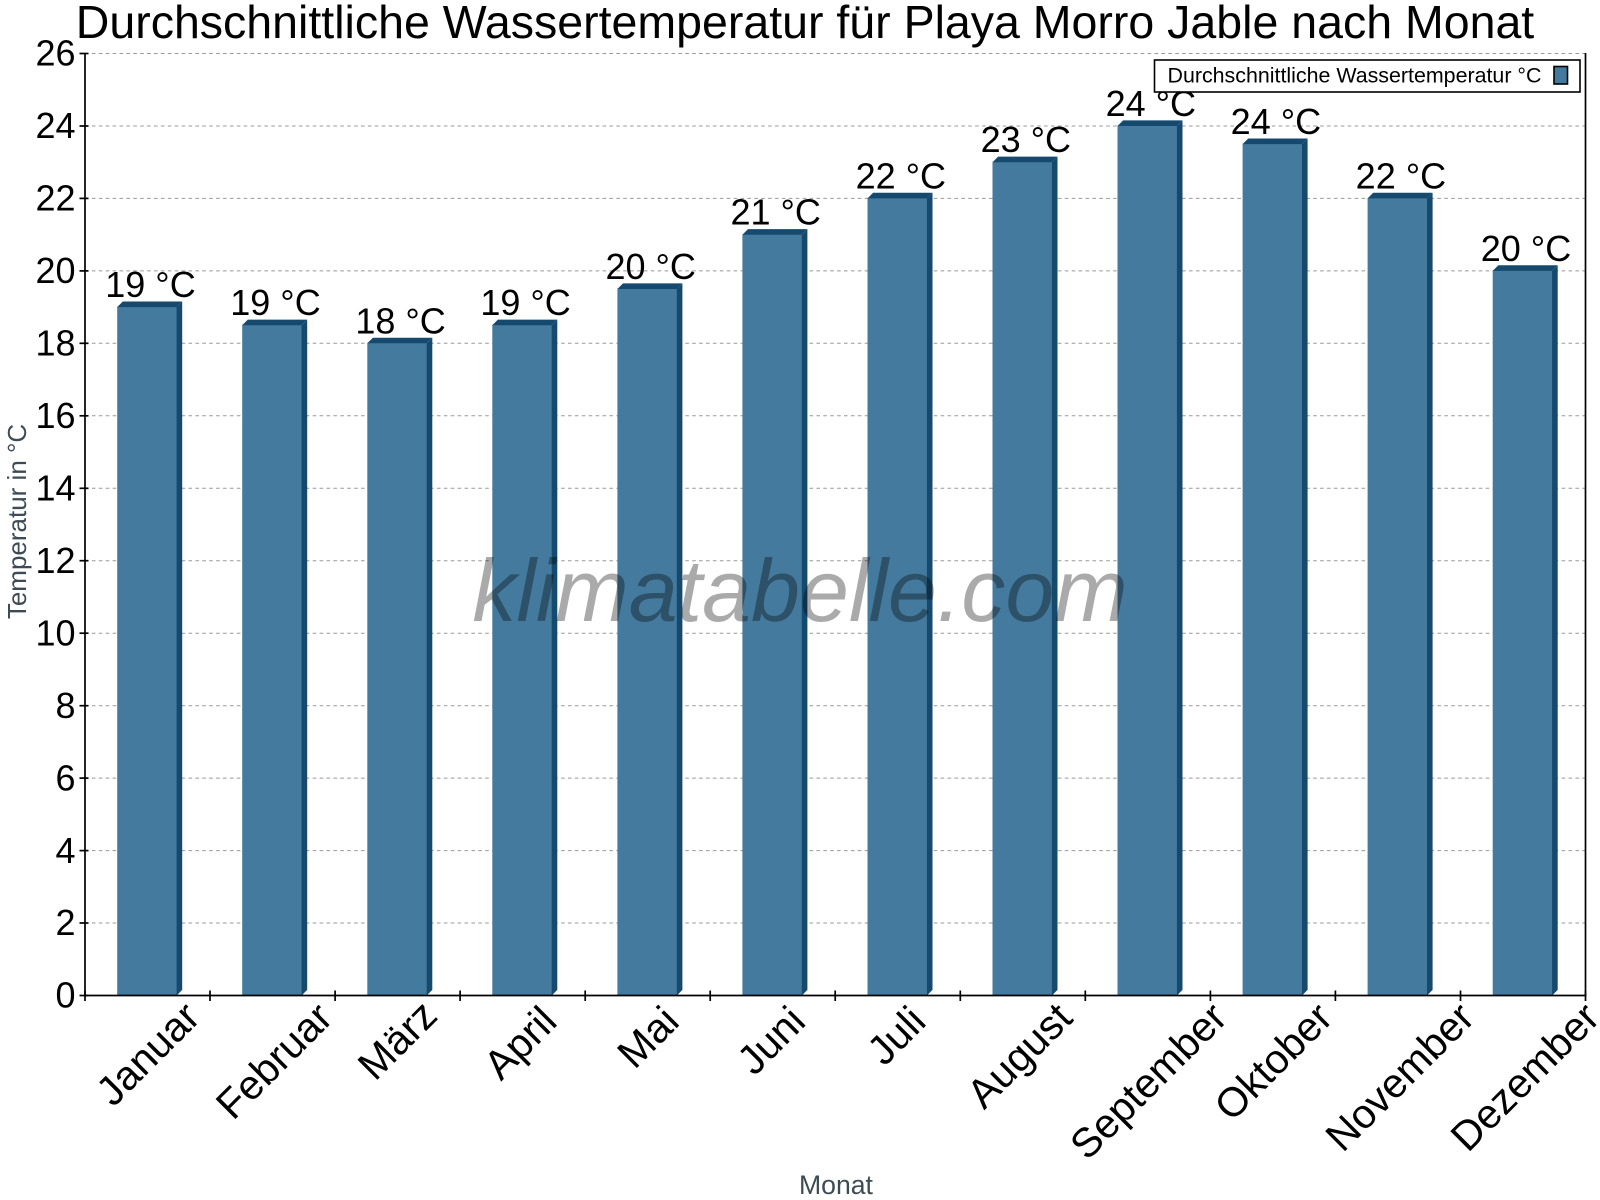 The width and height of the screenshot is (1600, 1200). I want to click on svg-text: 4, so click(65, 850).